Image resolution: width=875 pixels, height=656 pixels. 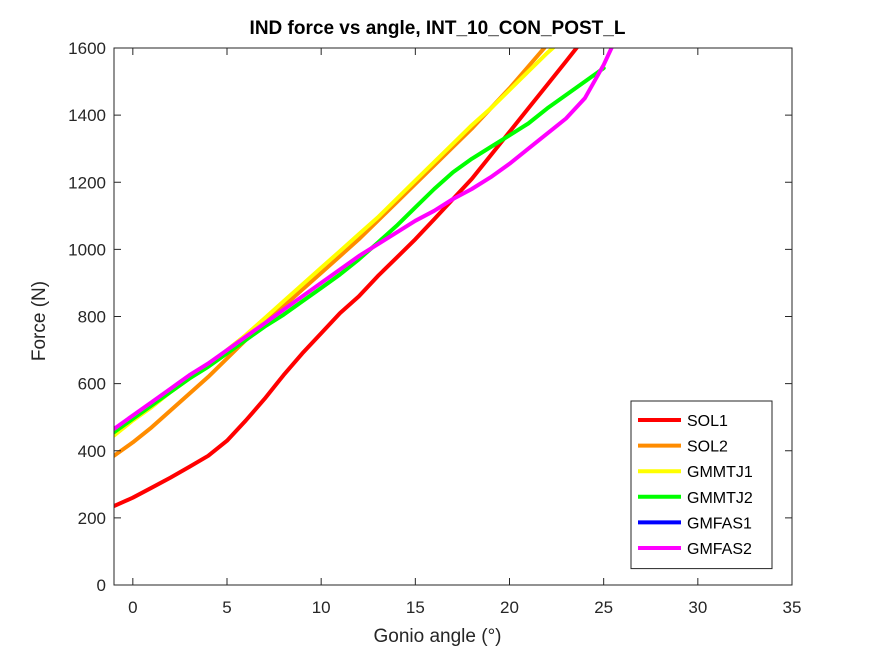 What do you see at coordinates (92, 384) in the screenshot?
I see `y-tick-label: 600` at bounding box center [92, 384].